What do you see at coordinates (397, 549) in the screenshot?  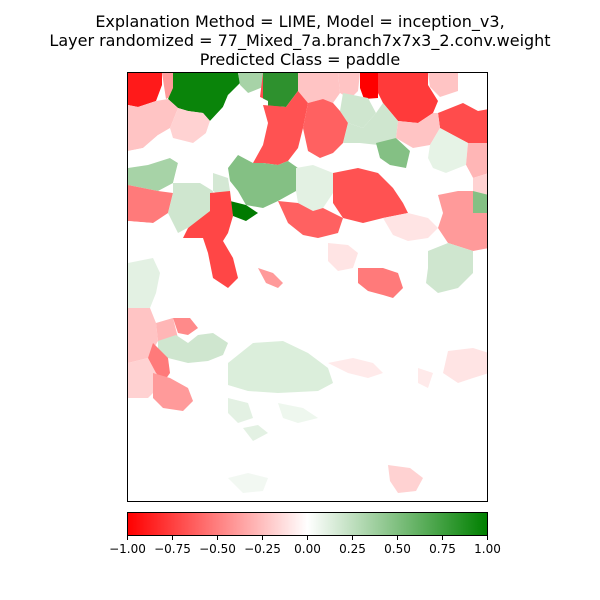 I see `colorbar-tick-label: 0.50` at bounding box center [397, 549].